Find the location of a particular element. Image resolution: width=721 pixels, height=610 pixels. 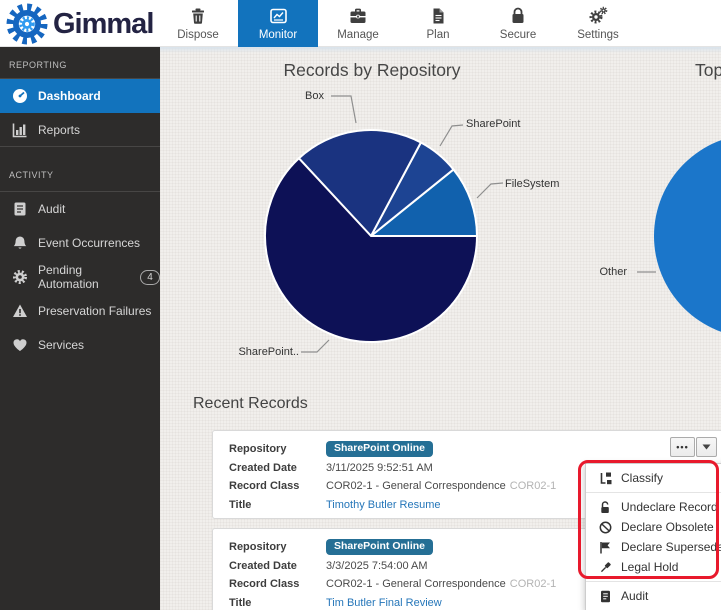

warning-icon is located at coordinates (20, 310).